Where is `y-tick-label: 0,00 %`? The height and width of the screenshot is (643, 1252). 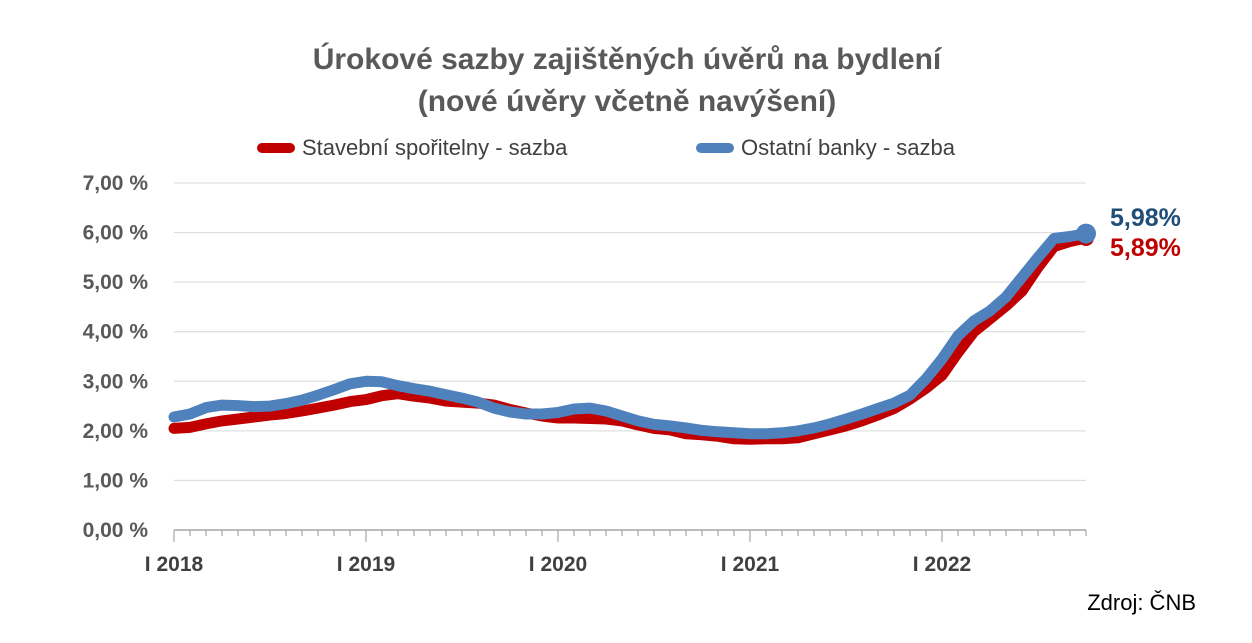
y-tick-label: 0,00 % is located at coordinates (116, 530).